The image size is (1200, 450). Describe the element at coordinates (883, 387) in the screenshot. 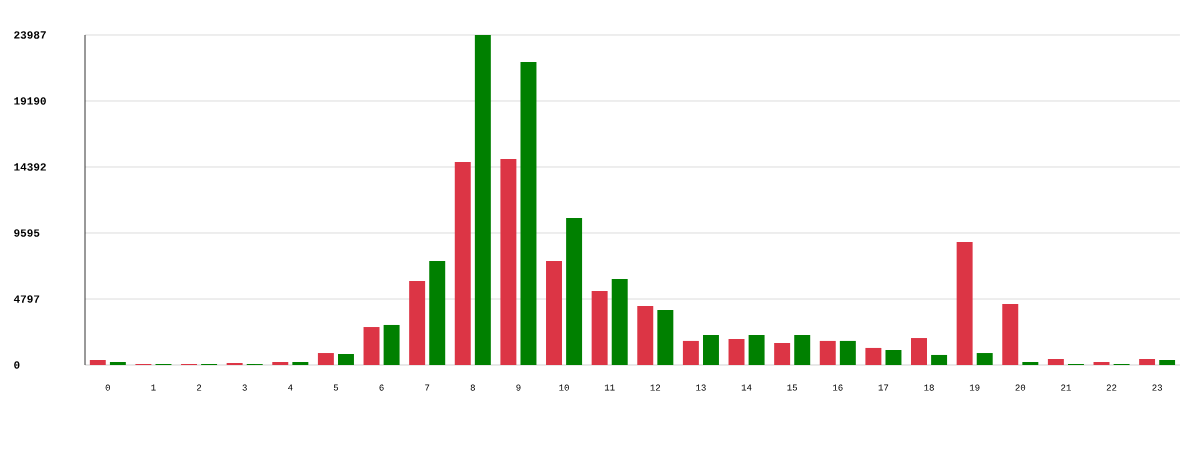

I see `x-tick-label: 17` at that location.